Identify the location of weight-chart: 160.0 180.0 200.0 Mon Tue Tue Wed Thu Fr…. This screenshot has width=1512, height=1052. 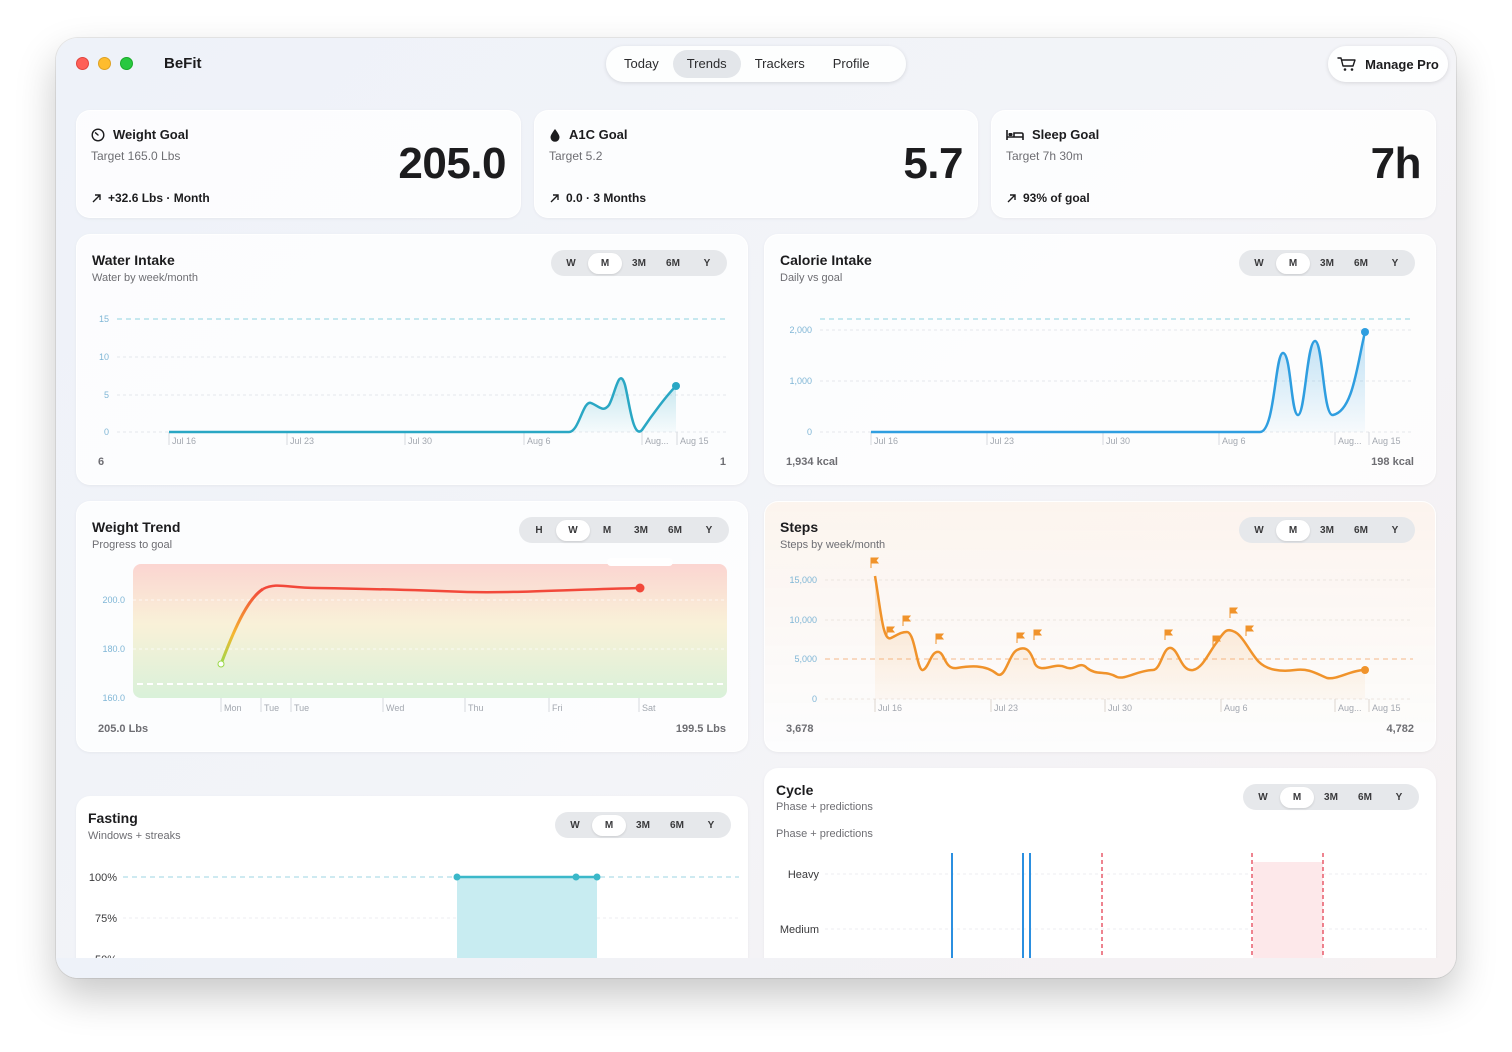
(414, 635).